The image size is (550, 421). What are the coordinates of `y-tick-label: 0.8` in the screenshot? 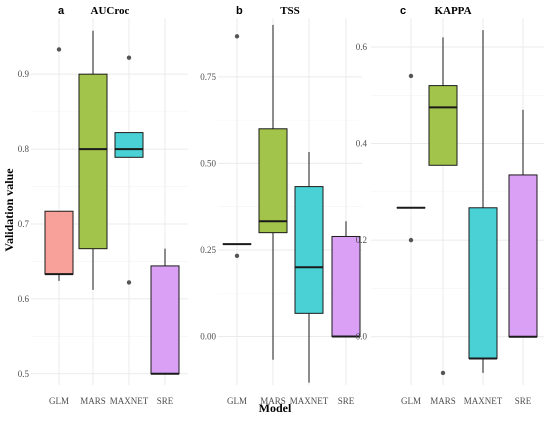 It's located at (24, 149).